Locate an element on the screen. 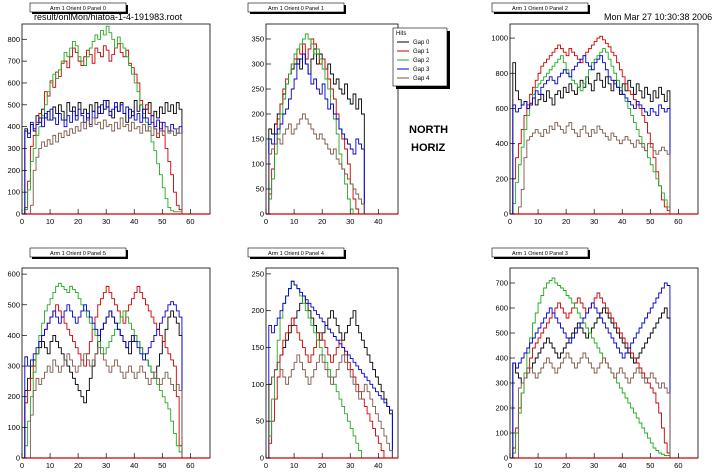 The width and height of the screenshot is (720, 474). y-tick-label: 1000 is located at coordinates (499, 38).